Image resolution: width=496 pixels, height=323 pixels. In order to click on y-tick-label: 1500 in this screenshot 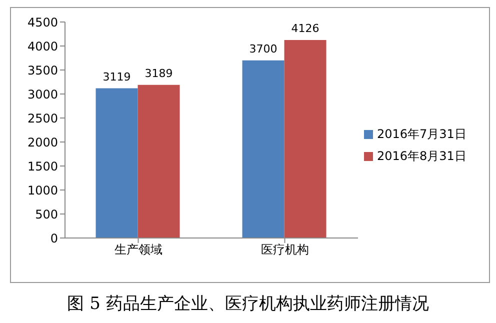, I will do `click(42, 166)`.